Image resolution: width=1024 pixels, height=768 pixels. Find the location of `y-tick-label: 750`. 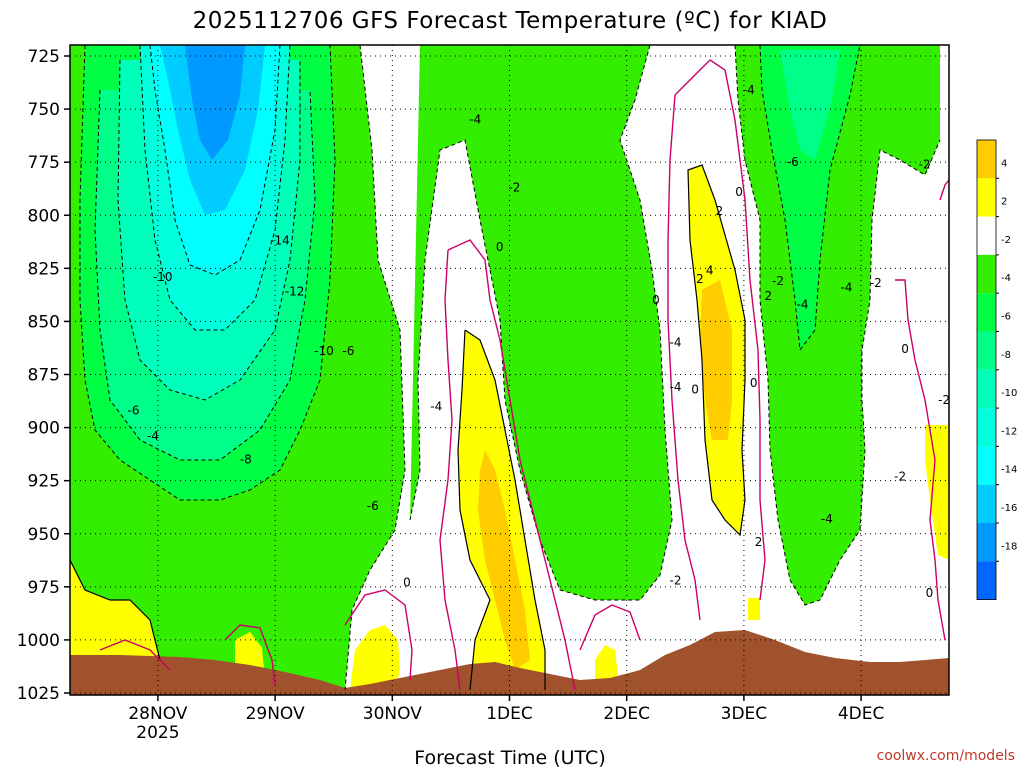

y-tick-label: 750 is located at coordinates (44, 110).